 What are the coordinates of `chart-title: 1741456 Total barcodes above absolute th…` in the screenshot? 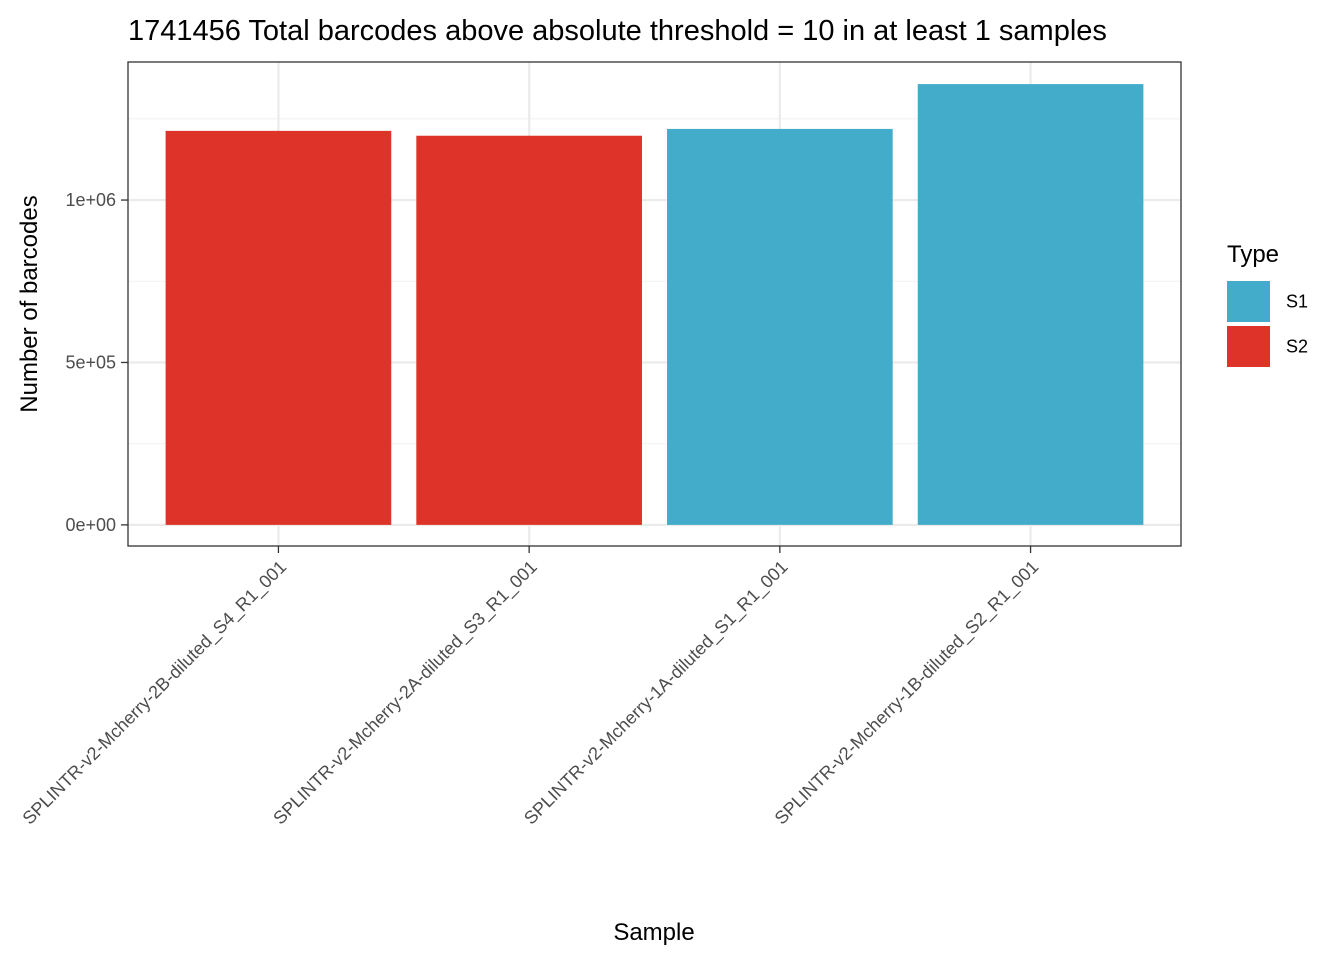 It's located at (617, 31).